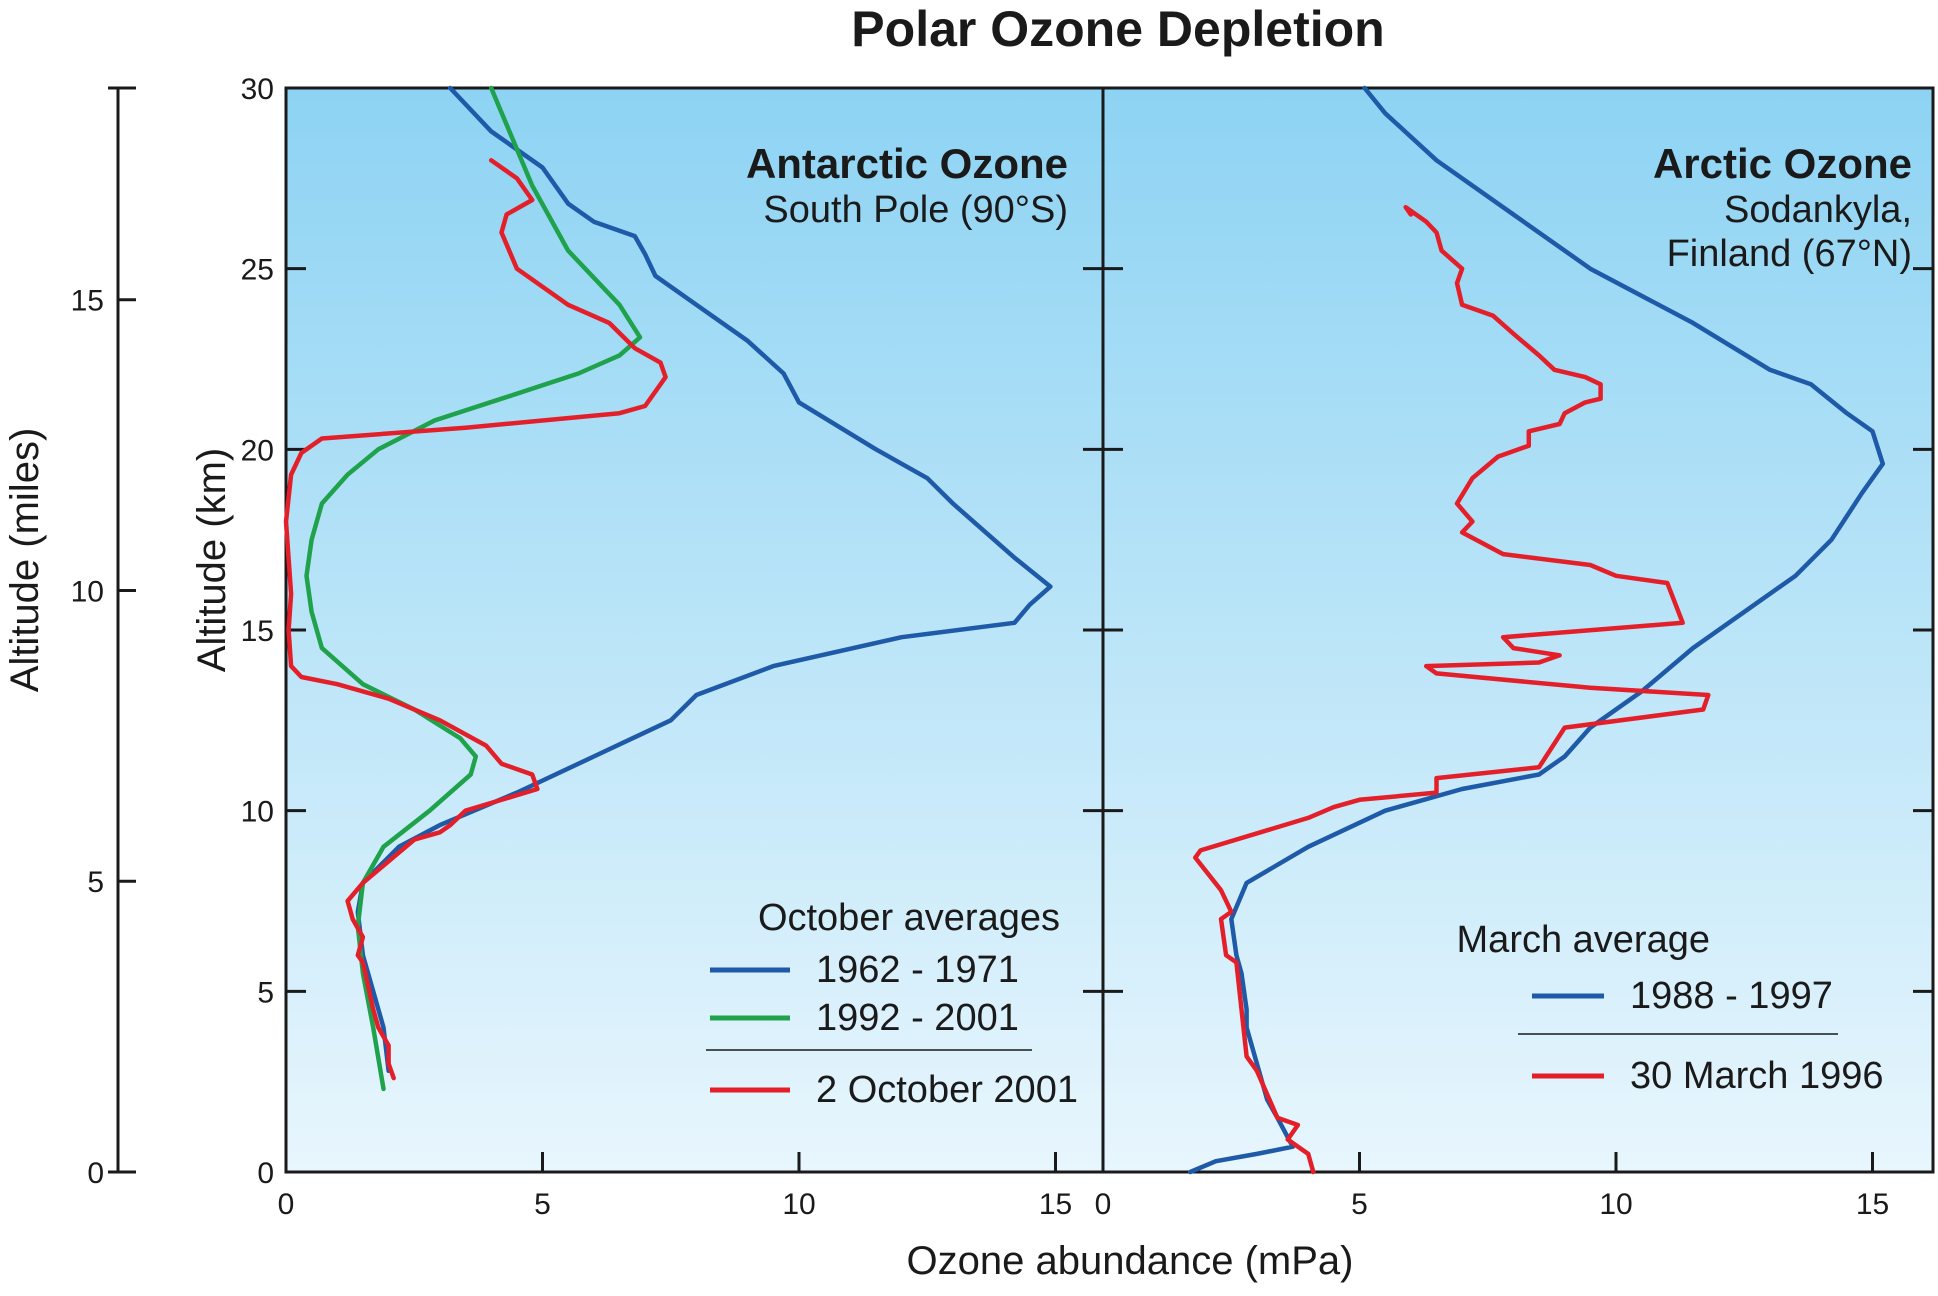 The image size is (1938, 1296). Describe the element at coordinates (917, 1018) in the screenshot. I see `legend-label: 1992 - 2001` at that location.